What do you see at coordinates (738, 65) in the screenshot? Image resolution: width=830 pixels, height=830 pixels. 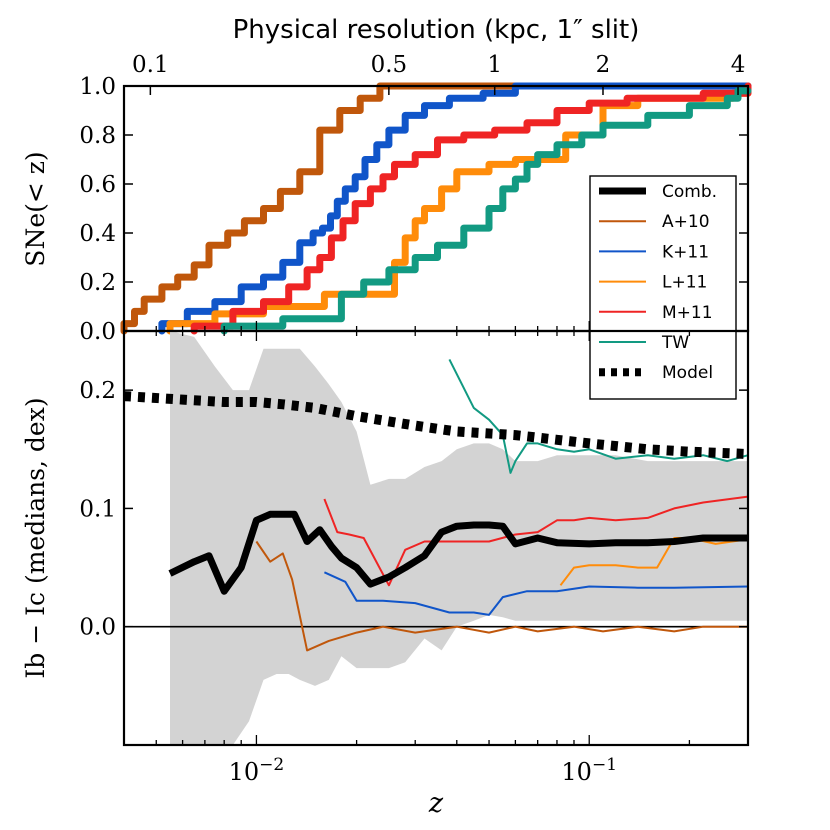 I see `top-axis-tick-label: 4` at bounding box center [738, 65].